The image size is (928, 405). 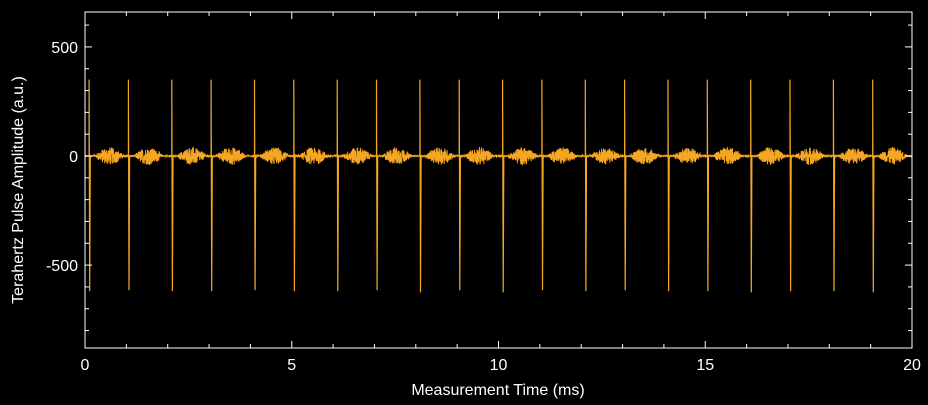 I want to click on x-axis-label: Measurement Time (ms), so click(x=497, y=390).